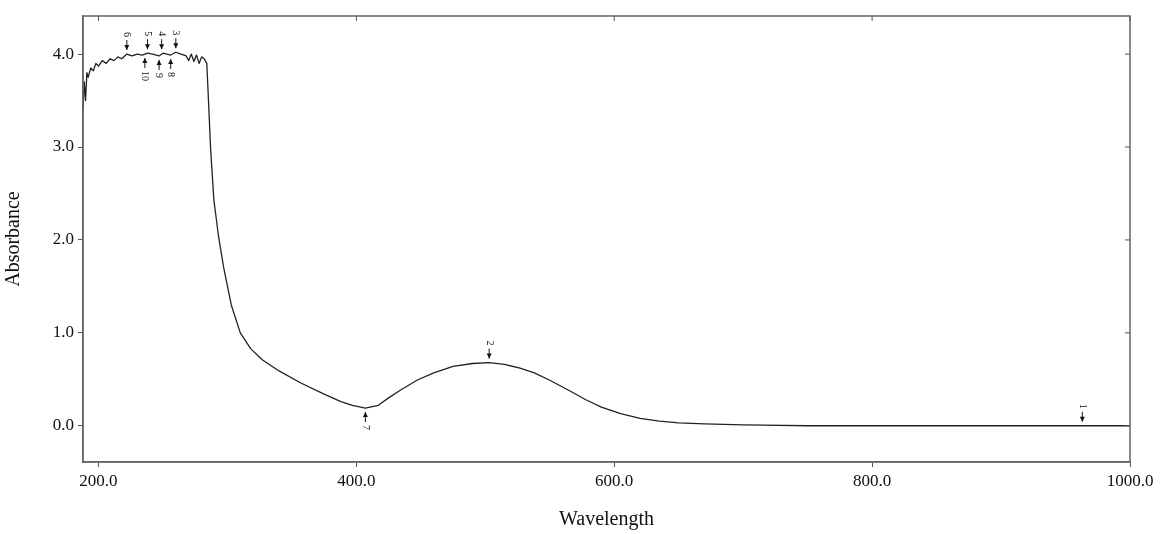 The height and width of the screenshot is (534, 1162). Describe the element at coordinates (177, 33) in the screenshot. I see `annotation: 3` at that location.